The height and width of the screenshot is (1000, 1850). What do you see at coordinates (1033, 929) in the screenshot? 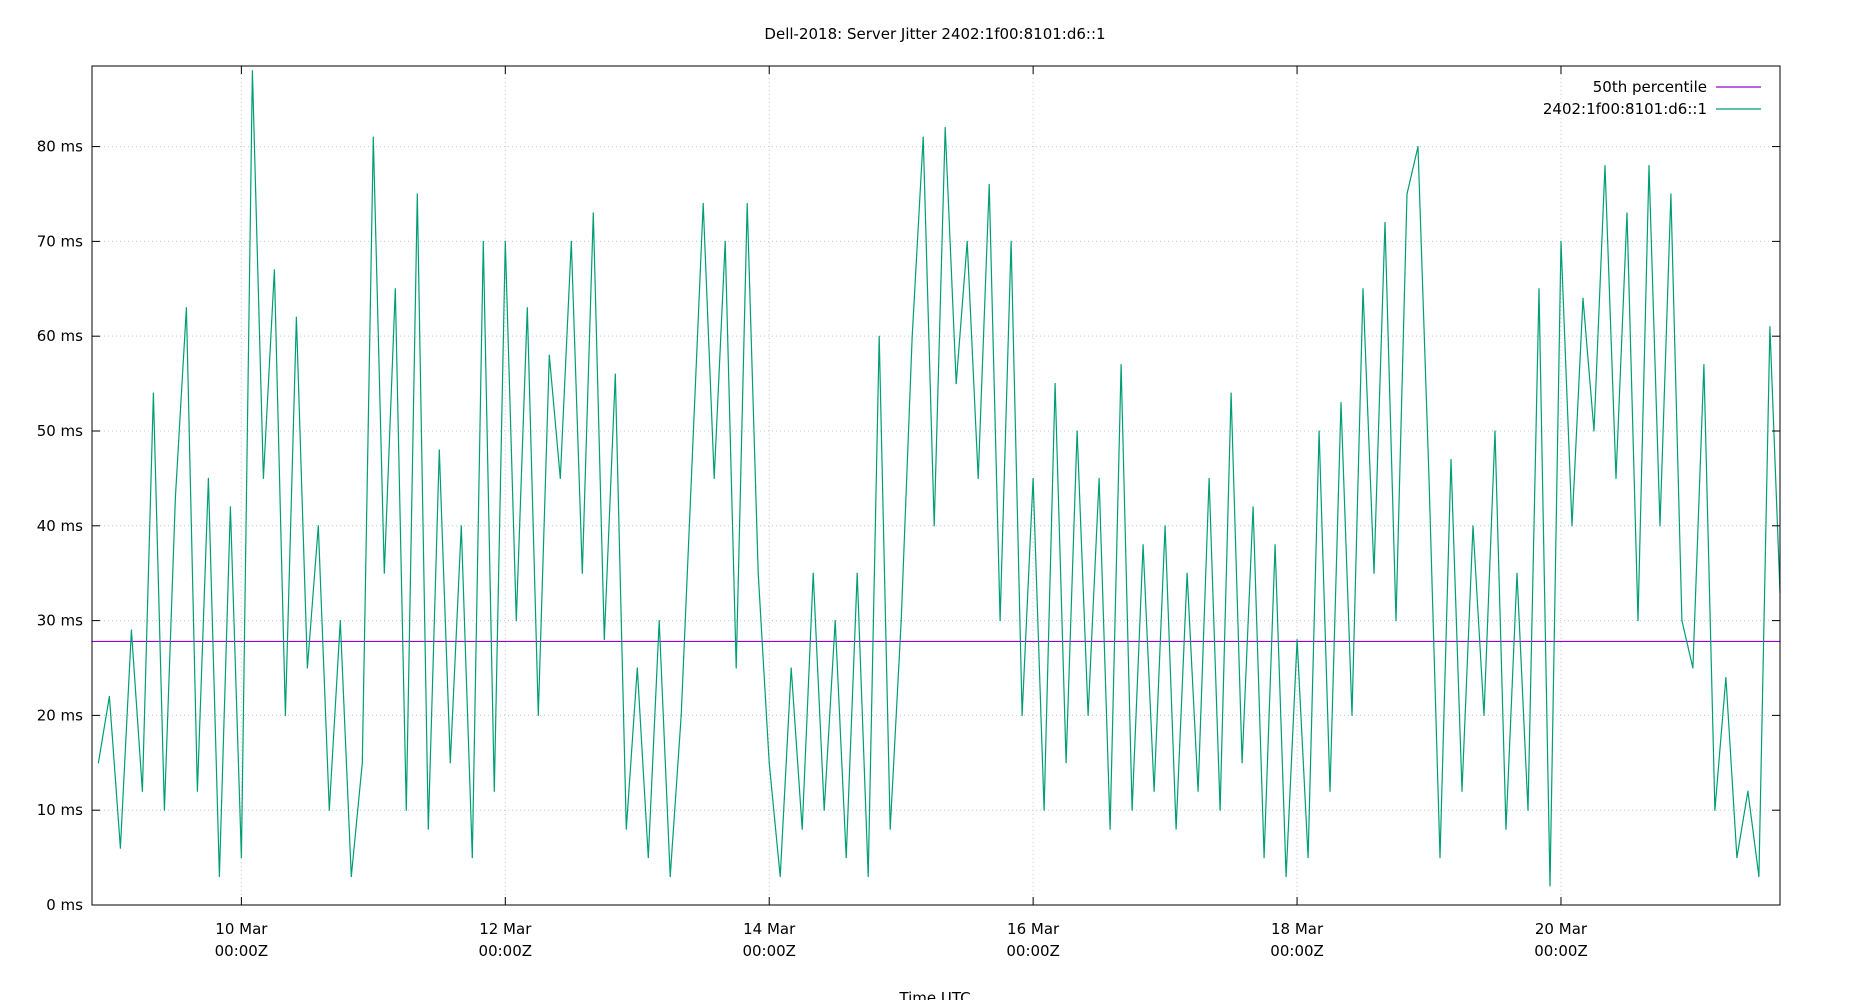
I see `x-tick-label: 16 Mar` at bounding box center [1033, 929].